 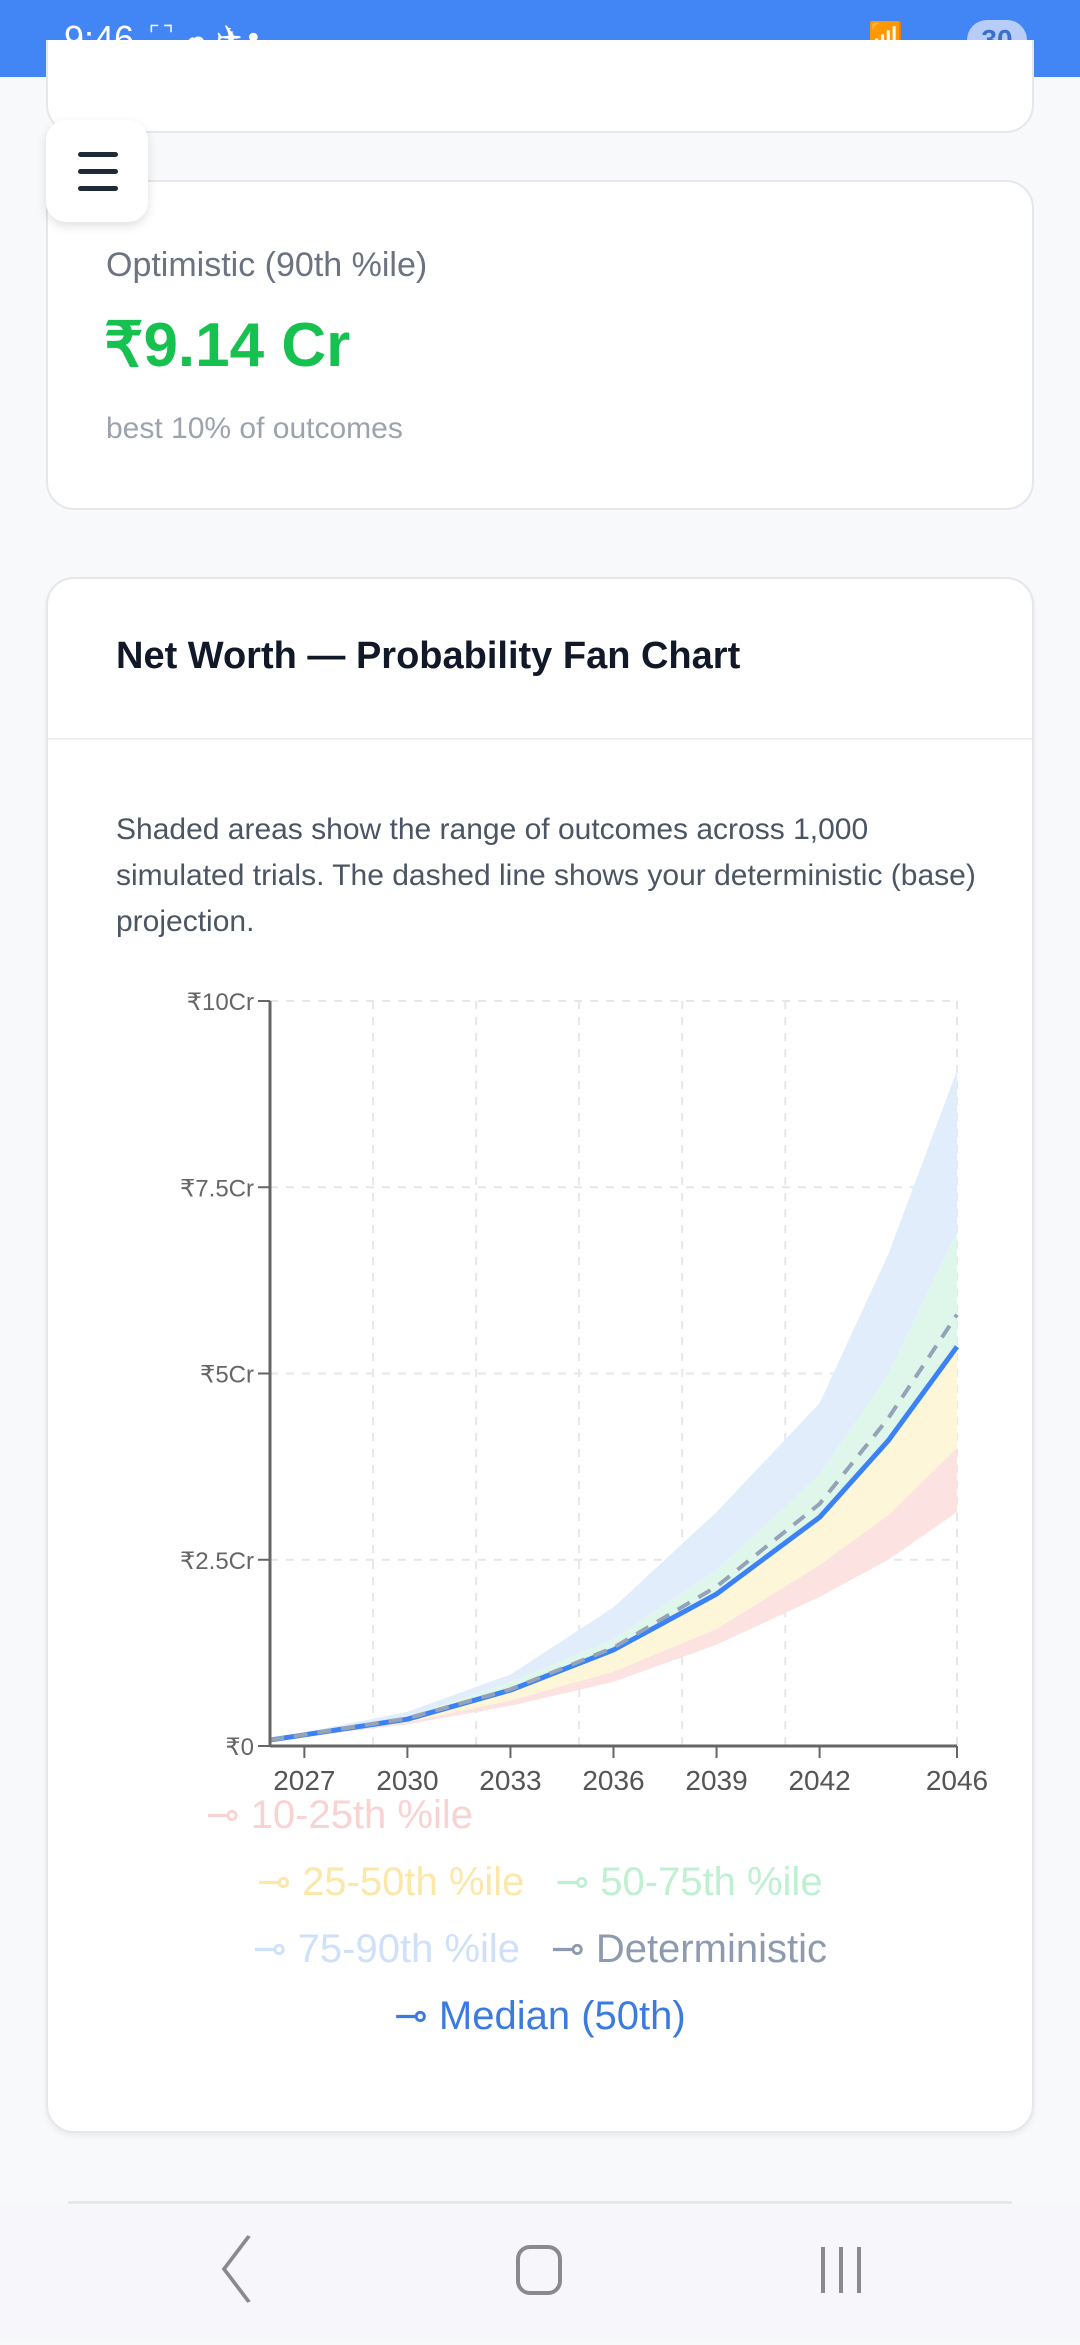 What do you see at coordinates (236, 2269) in the screenshot?
I see `back-icon` at bounding box center [236, 2269].